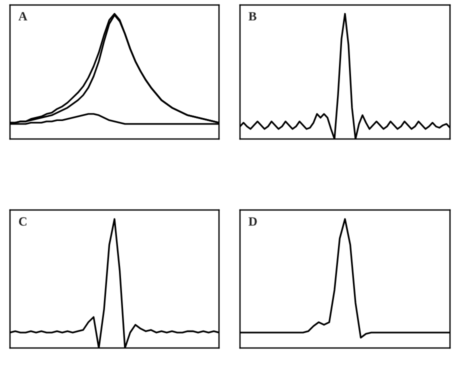  What do you see at coordinates (22, 221) in the screenshot?
I see `annotation: C` at bounding box center [22, 221].